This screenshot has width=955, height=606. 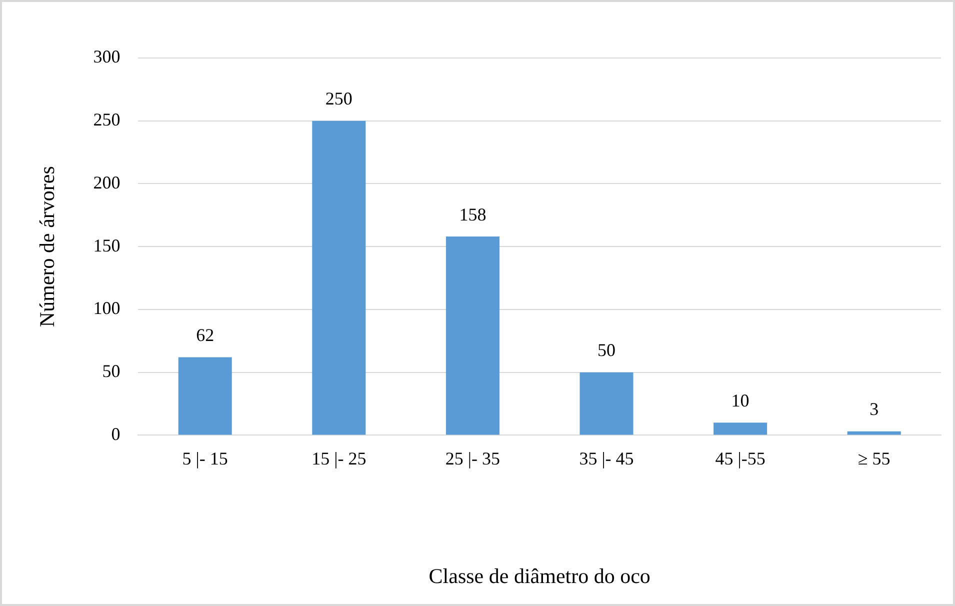 What do you see at coordinates (106, 56) in the screenshot?
I see `y-tick-label: 300` at bounding box center [106, 56].